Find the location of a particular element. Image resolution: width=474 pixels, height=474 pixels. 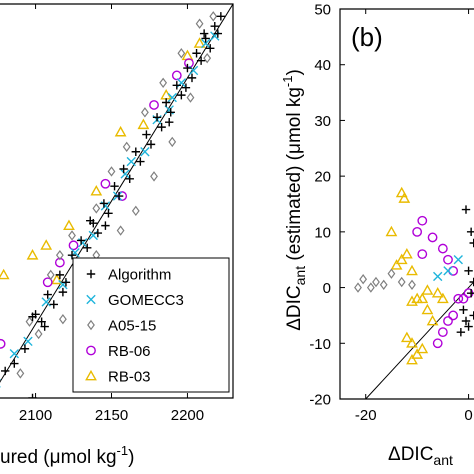

legend-item: RB-03 is located at coordinates (118, 377).